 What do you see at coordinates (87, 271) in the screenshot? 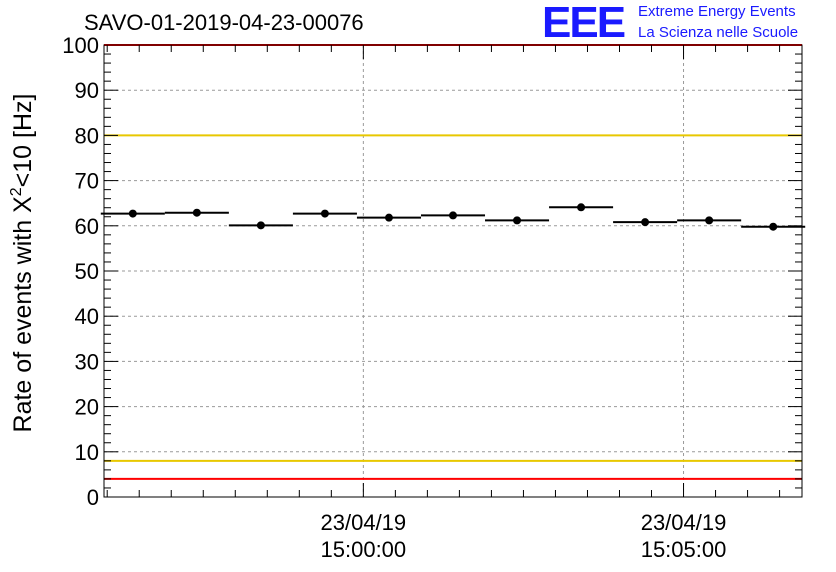
I see `y-tick-label: 50` at bounding box center [87, 271].